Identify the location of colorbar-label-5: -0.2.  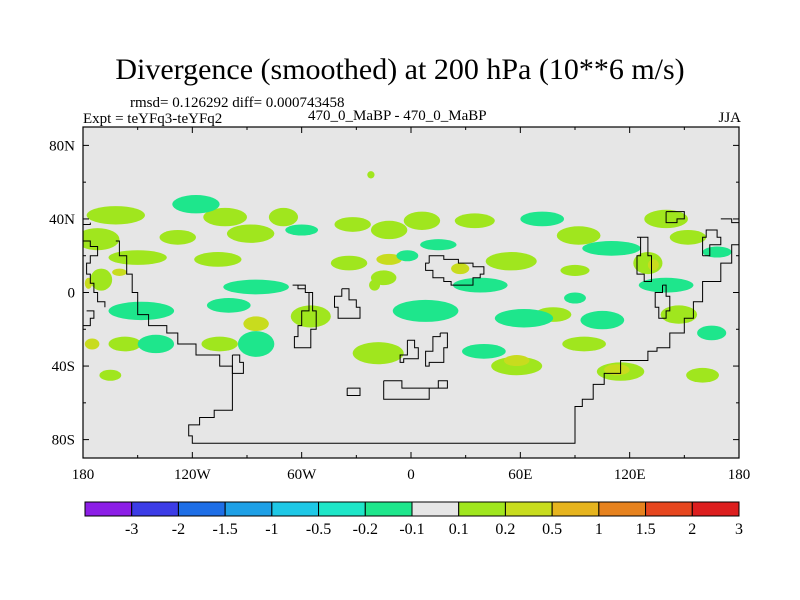
(365, 529).